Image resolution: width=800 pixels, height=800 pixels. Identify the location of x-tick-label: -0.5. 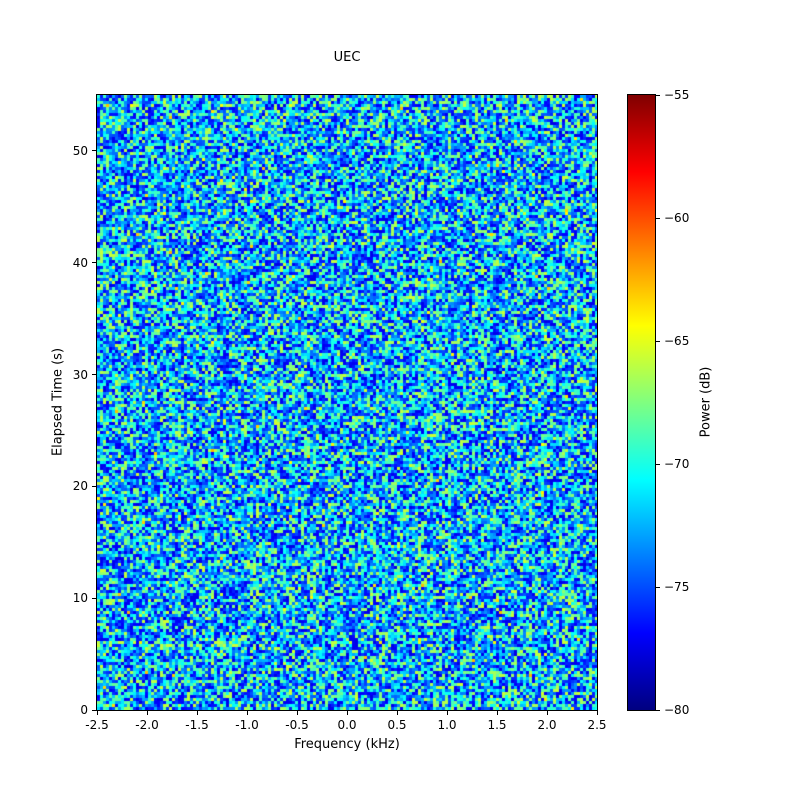
(297, 725).